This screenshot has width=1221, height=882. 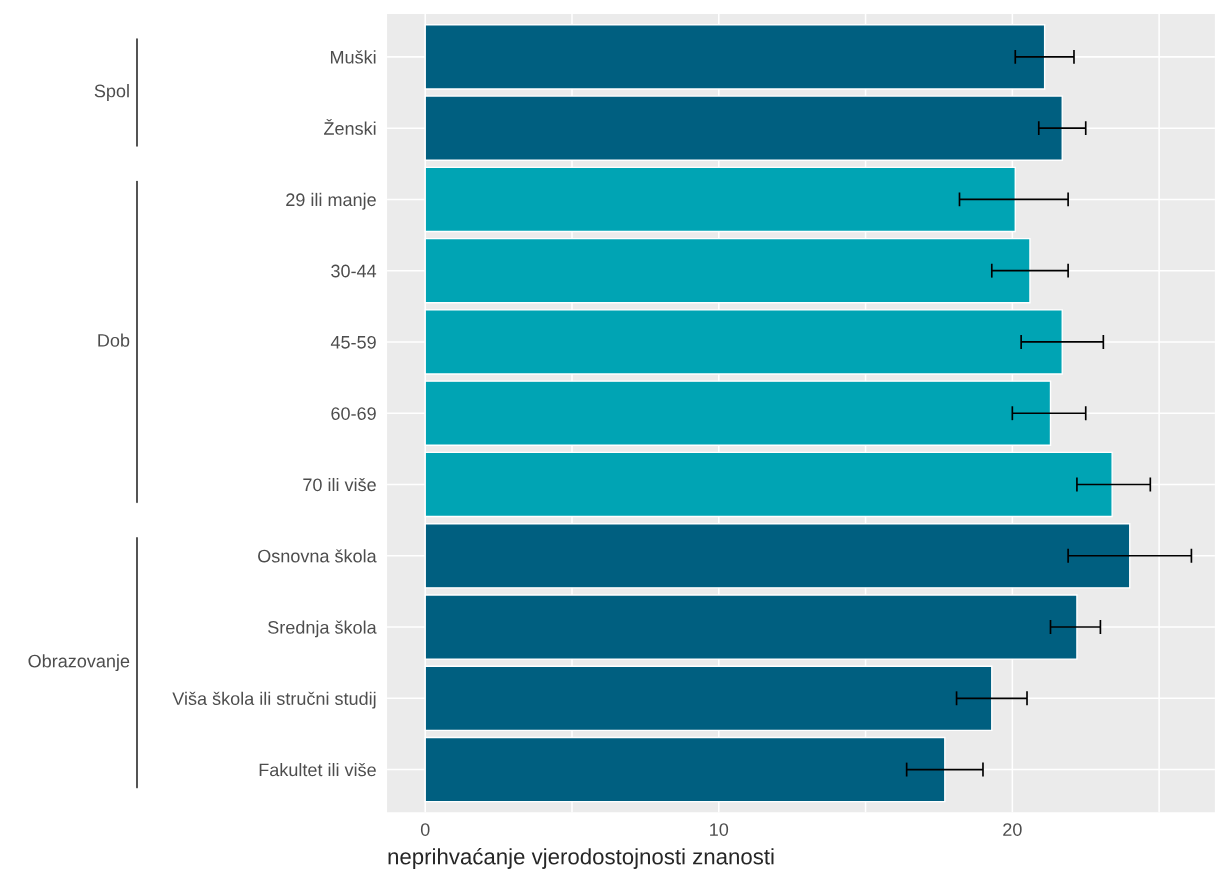 What do you see at coordinates (719, 829) in the screenshot?
I see `x-tick-label: 10` at bounding box center [719, 829].